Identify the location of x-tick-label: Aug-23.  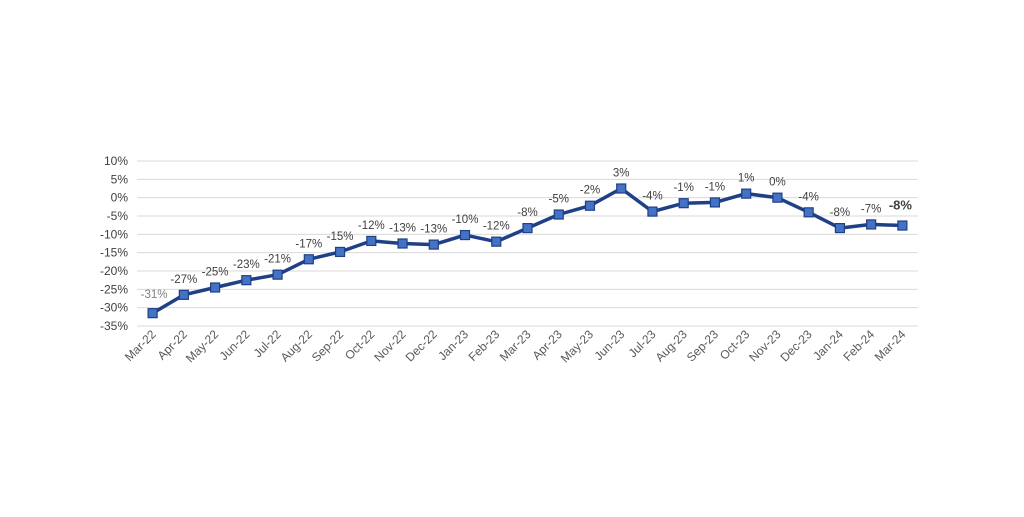
(671, 345).